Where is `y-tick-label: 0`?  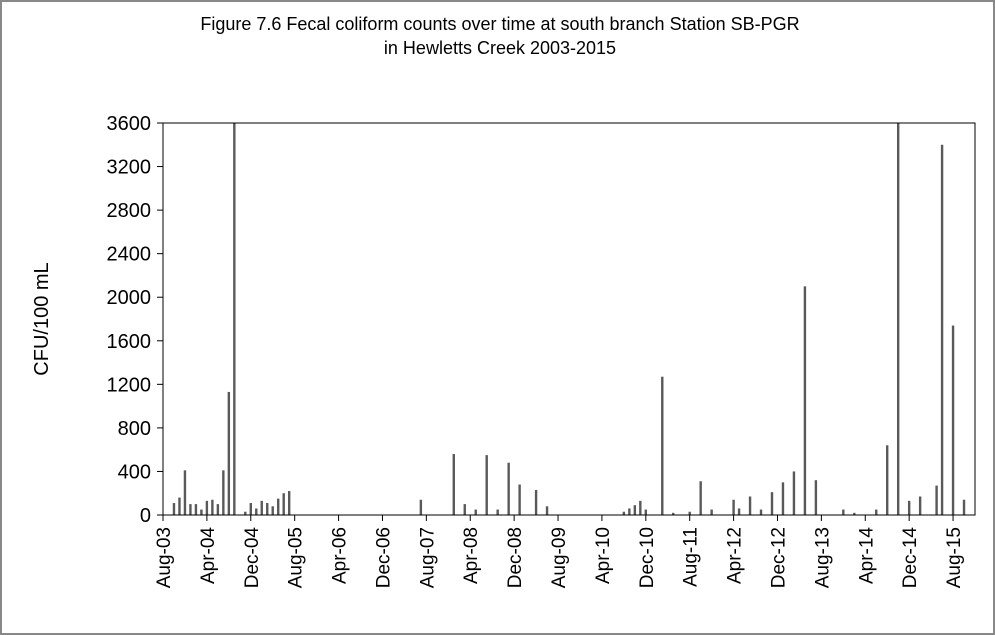 y-tick-label: 0 is located at coordinates (145, 516).